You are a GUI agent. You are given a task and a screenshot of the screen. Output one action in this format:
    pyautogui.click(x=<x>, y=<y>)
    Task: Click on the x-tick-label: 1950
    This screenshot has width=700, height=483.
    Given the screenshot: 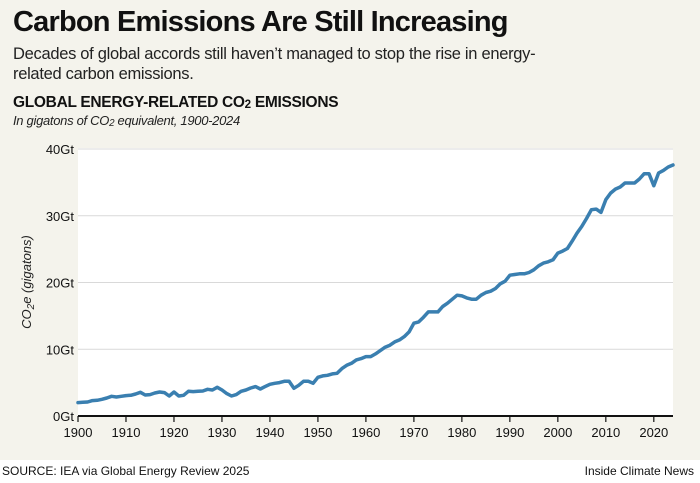 What is the action you would take?
    pyautogui.click(x=317, y=432)
    